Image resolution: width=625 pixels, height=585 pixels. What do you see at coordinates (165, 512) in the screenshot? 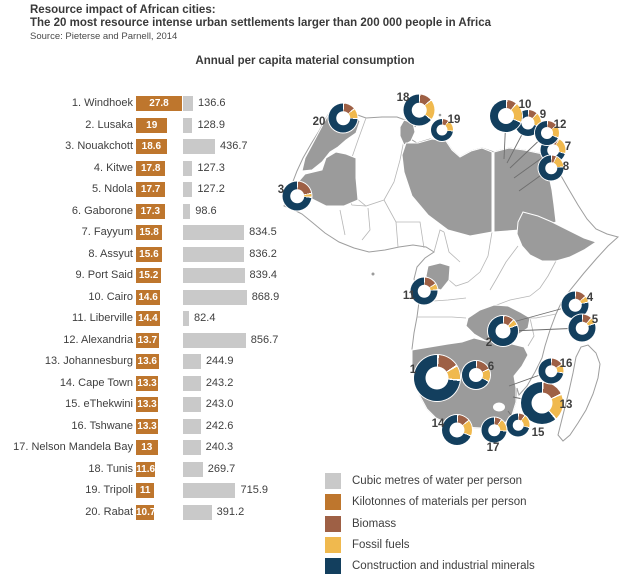
I see `bar-row: 20. Rabat 10.7 391.2` at bounding box center [165, 512].